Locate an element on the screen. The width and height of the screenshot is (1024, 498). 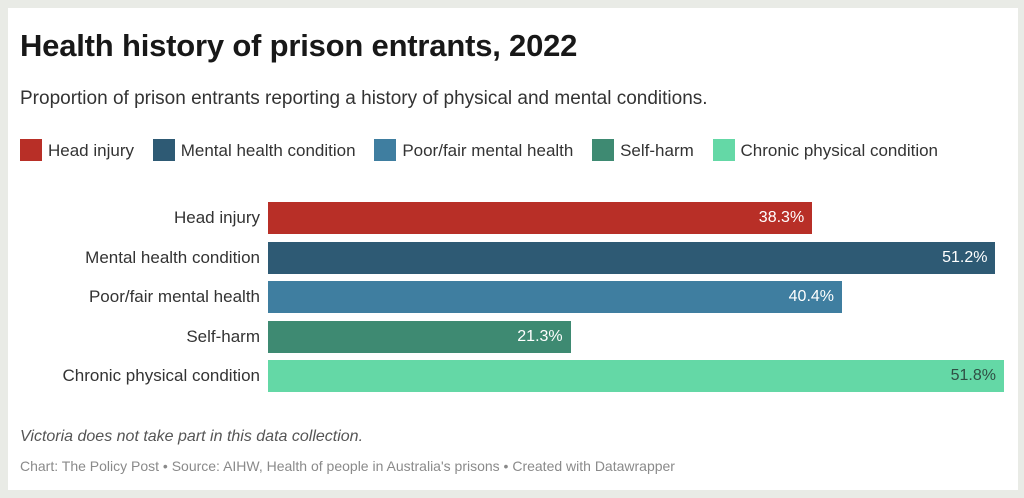
legend-label: Poor/fair mental health is located at coordinates (488, 150).